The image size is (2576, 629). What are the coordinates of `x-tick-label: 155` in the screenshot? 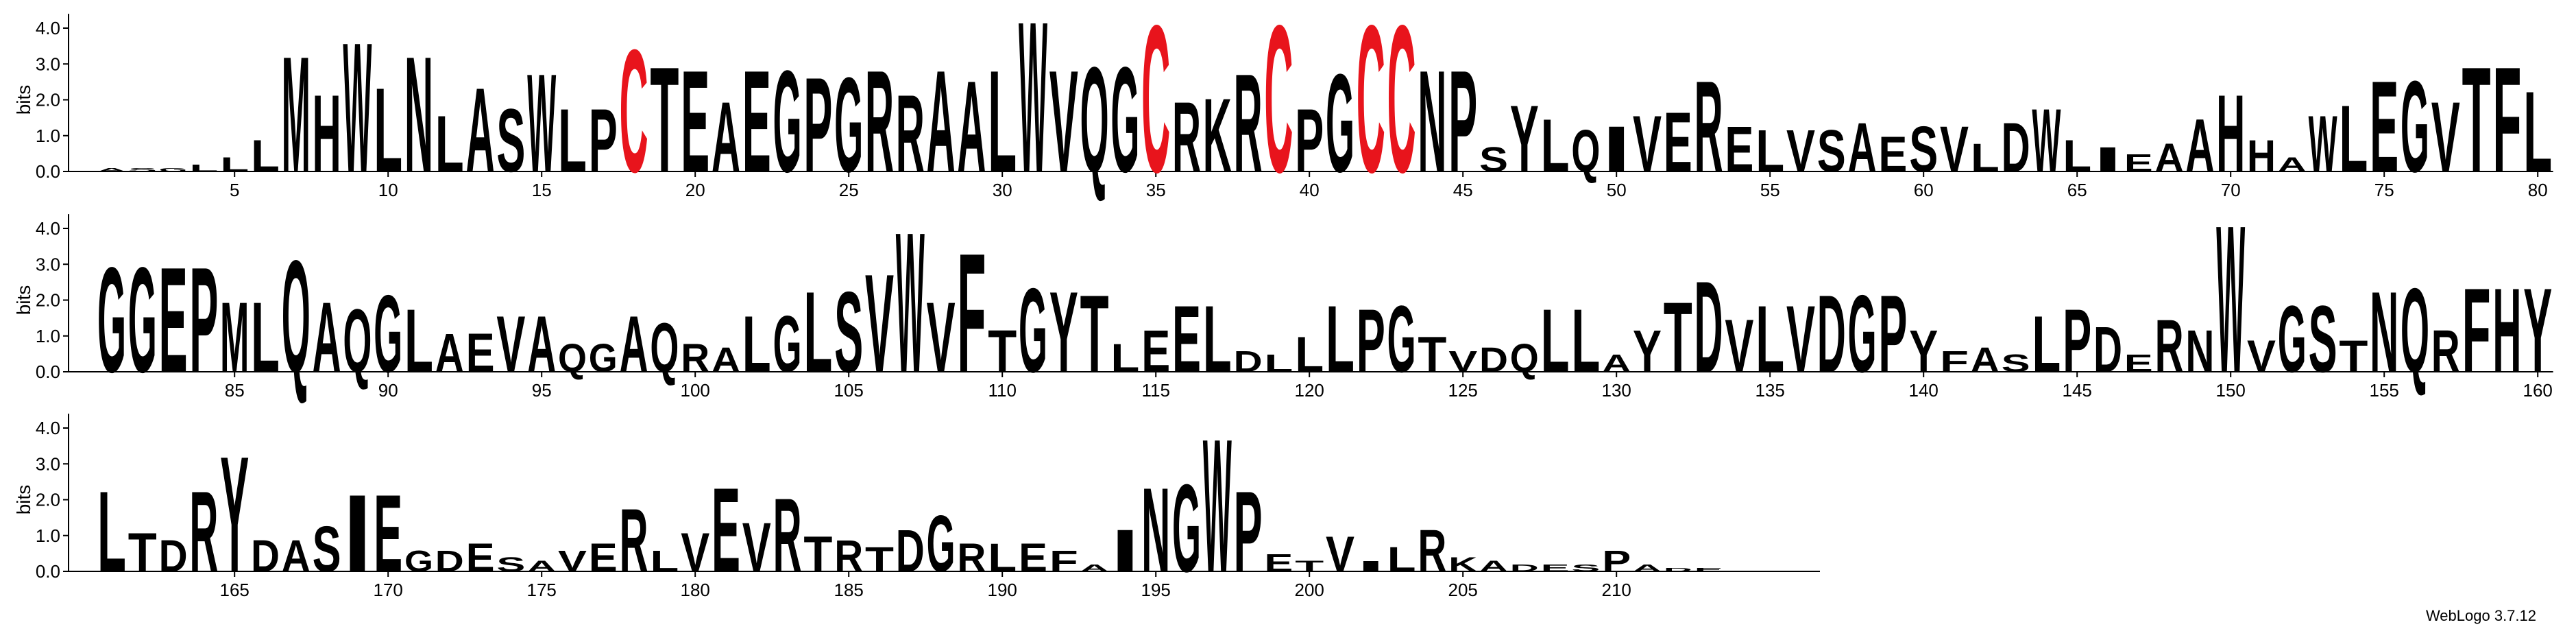 It's located at (2384, 391).